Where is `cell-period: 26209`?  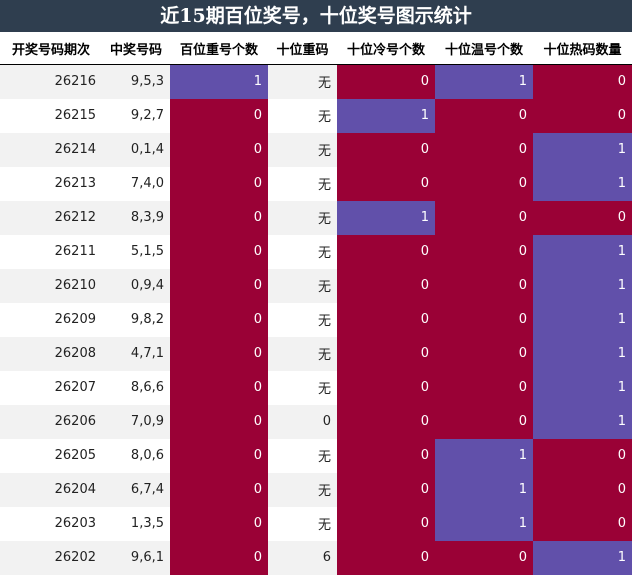
cell-period: 26209 is located at coordinates (51, 319).